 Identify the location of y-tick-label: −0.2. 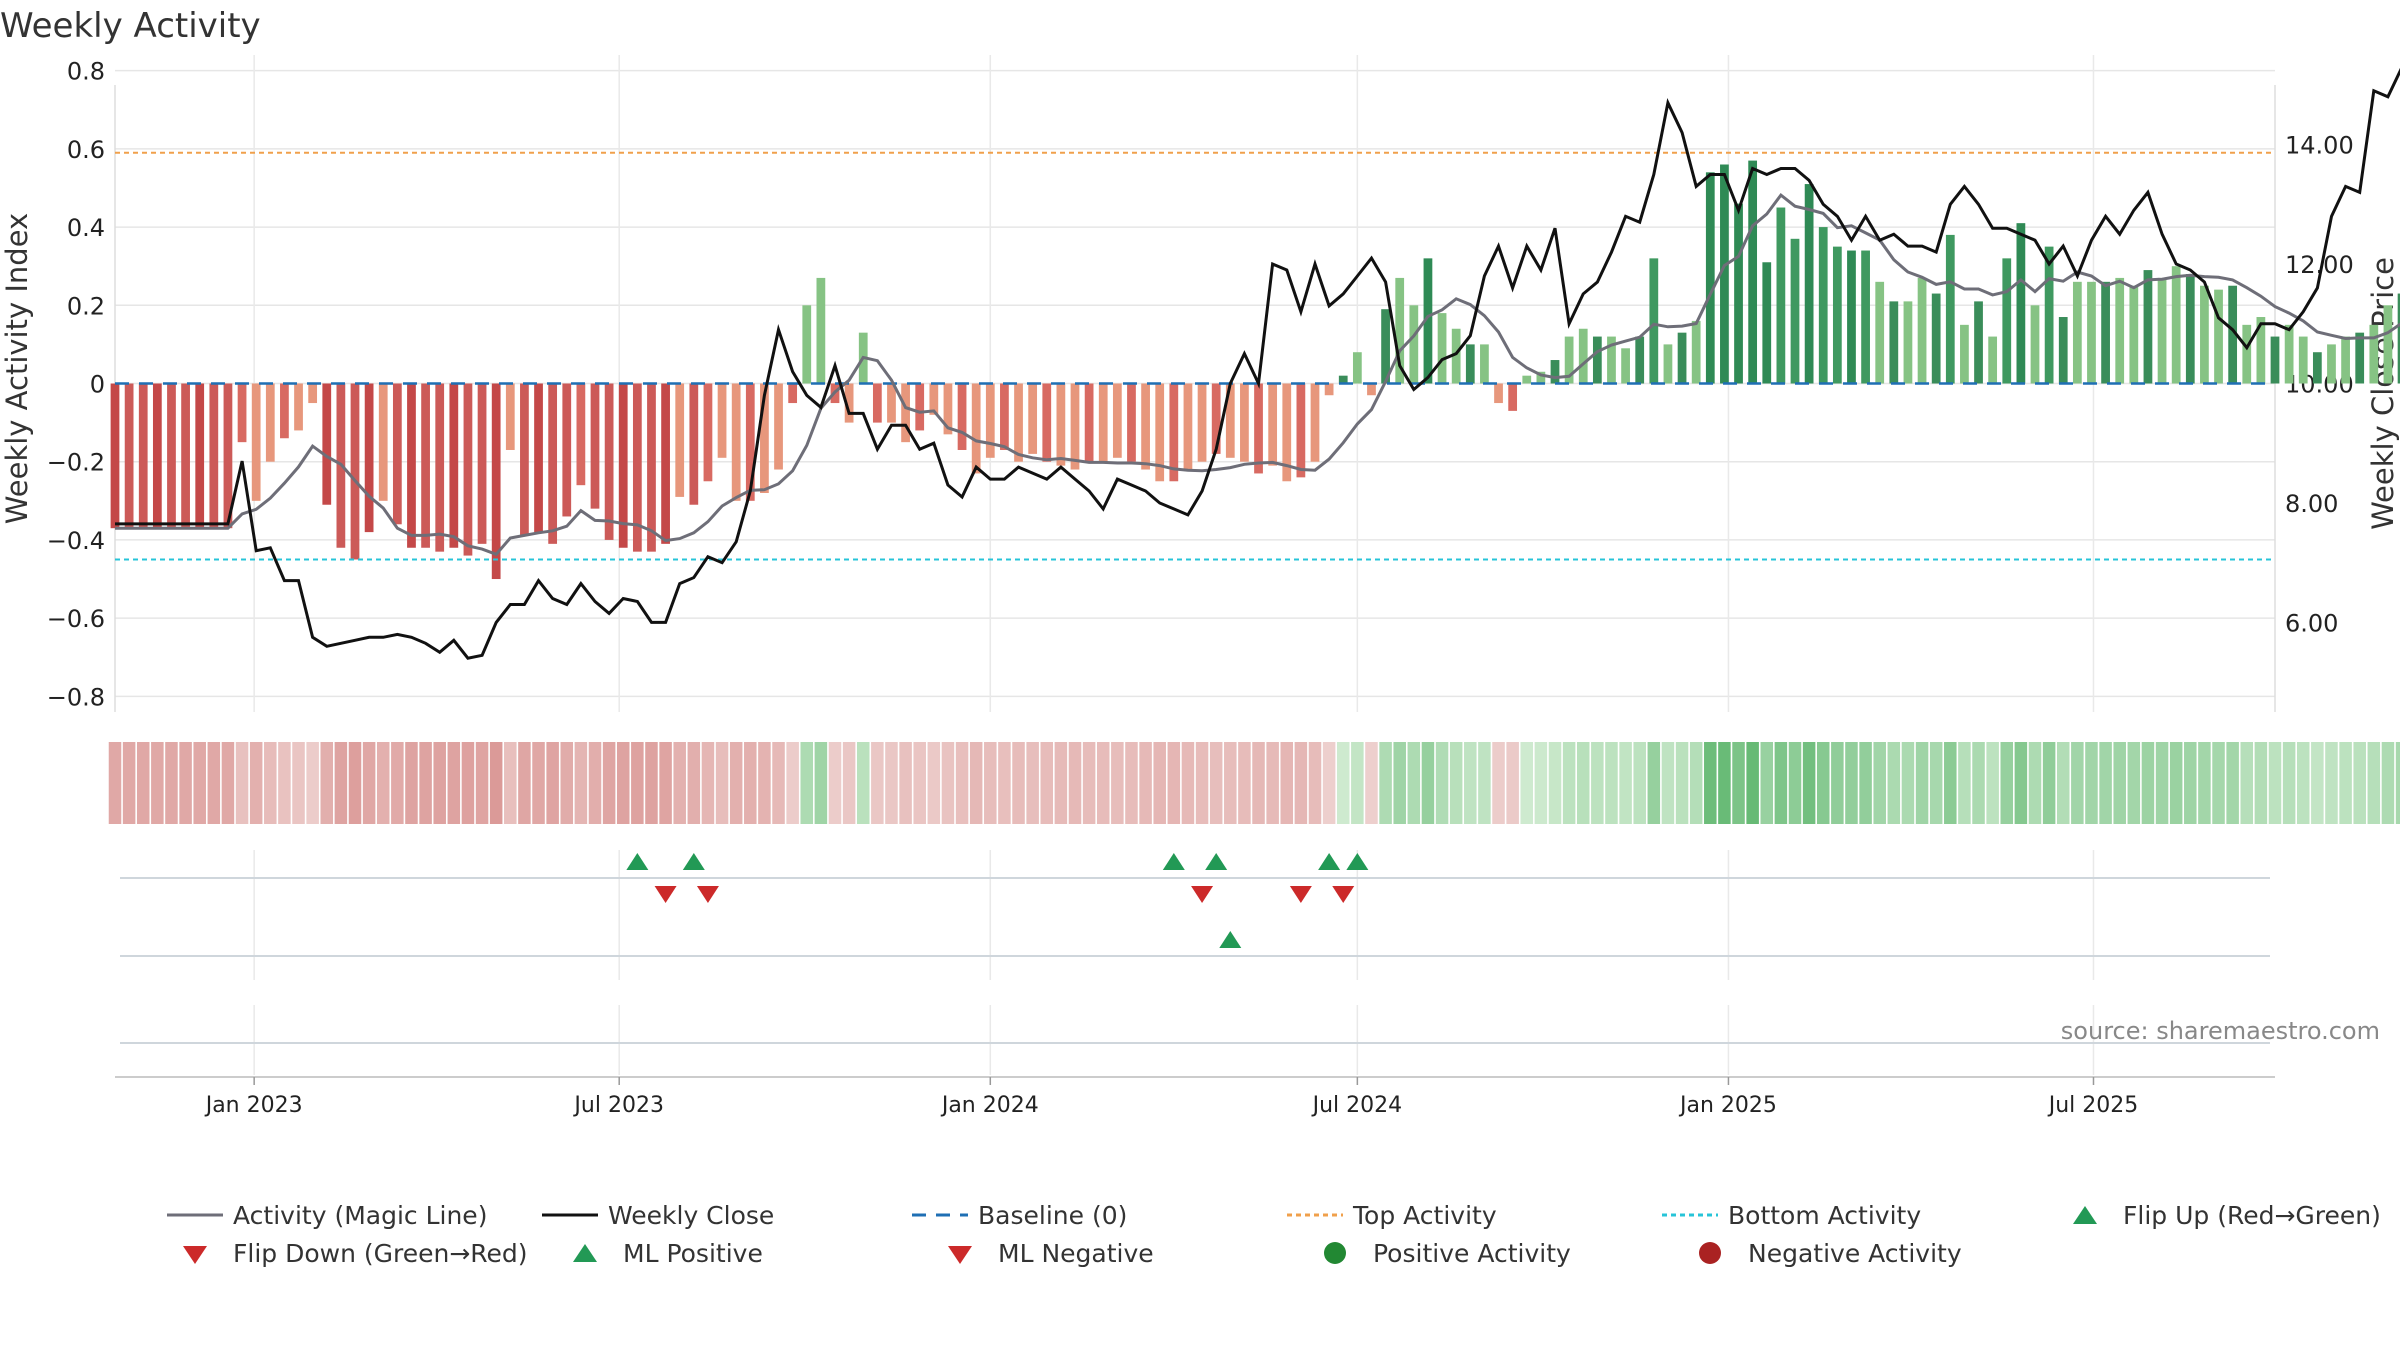
(76, 463).